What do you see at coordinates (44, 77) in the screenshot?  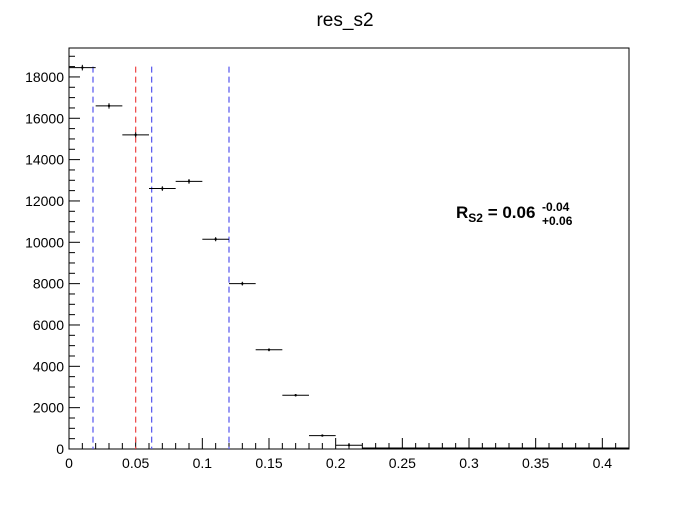 I see `y-tick-label: 18000` at bounding box center [44, 77].